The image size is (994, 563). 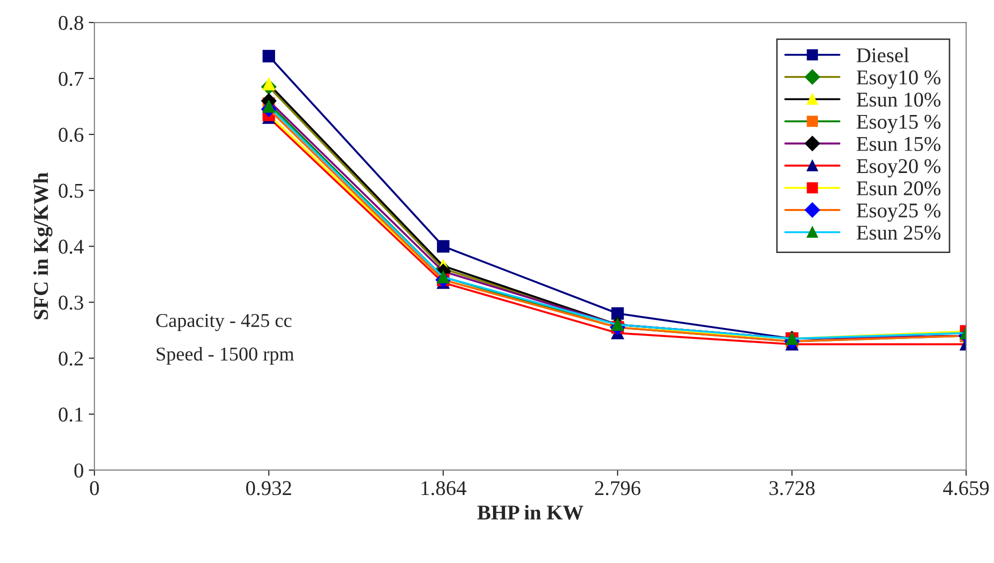 I want to click on y-tick-label: 0, so click(x=79, y=470).